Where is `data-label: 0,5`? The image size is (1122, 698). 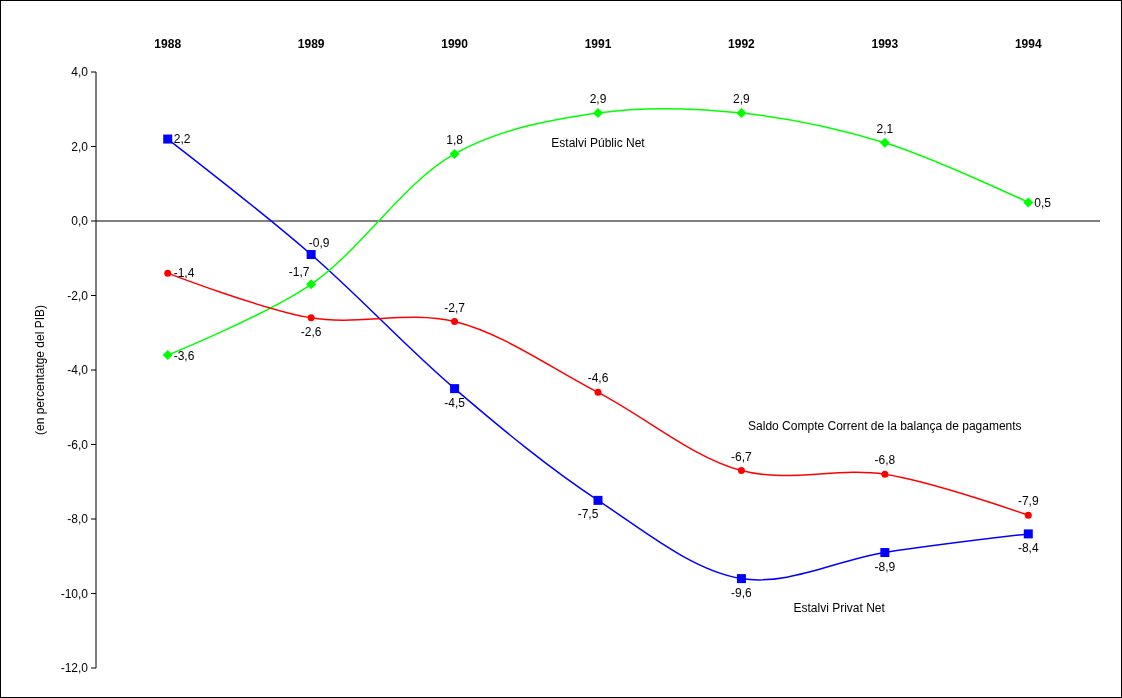 data-label: 0,5 is located at coordinates (1043, 203).